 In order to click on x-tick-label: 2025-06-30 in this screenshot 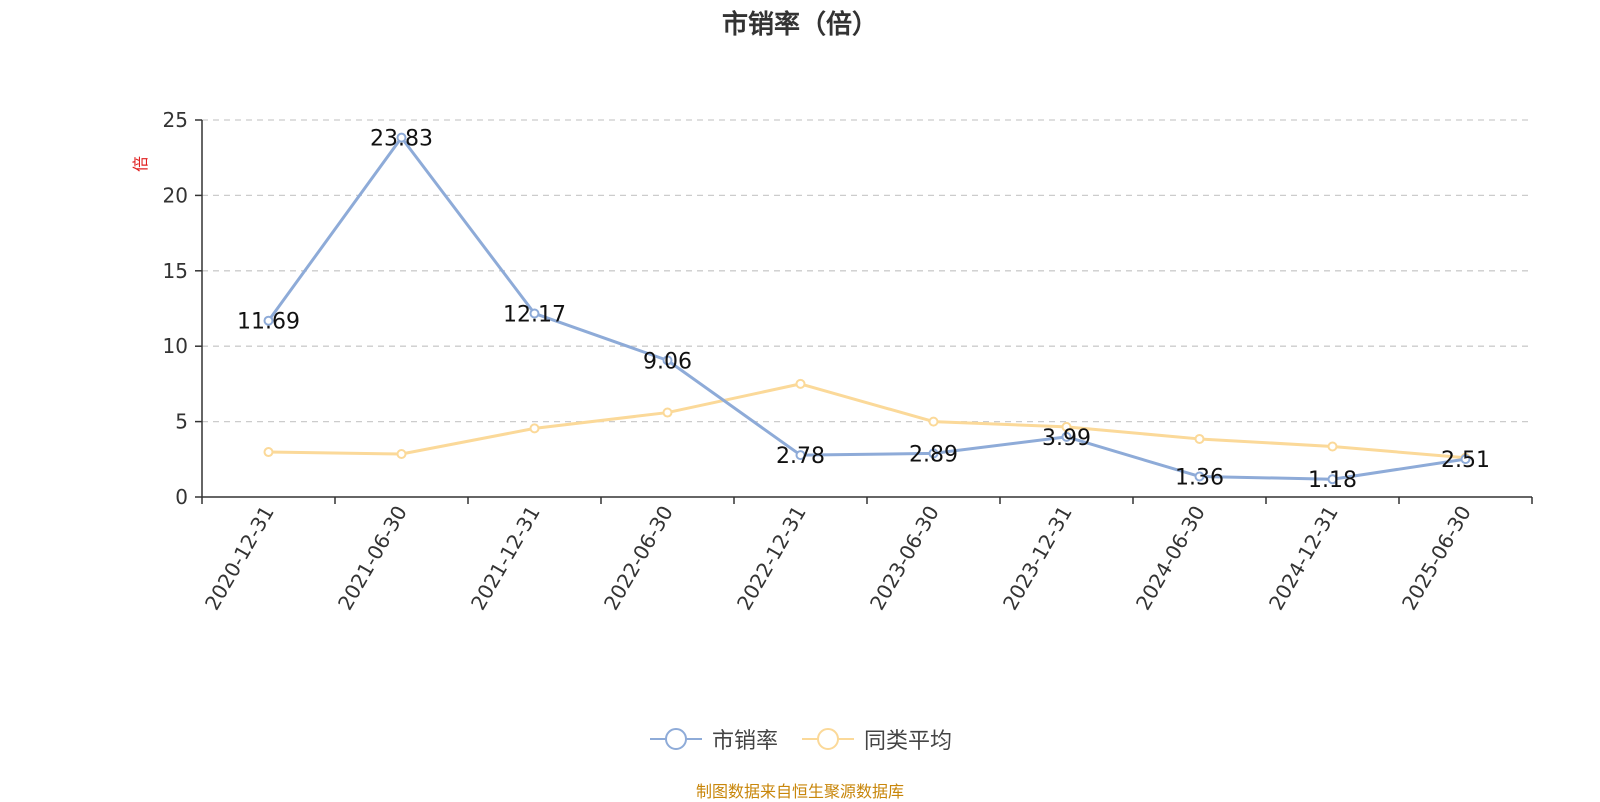, I will do `click(1436, 558)`.